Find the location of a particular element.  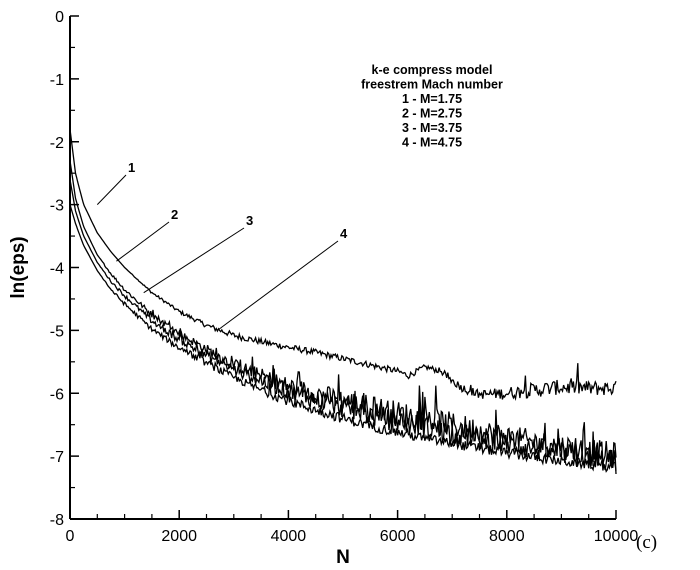

y-tick-label: -4 is located at coordinates (57, 269).